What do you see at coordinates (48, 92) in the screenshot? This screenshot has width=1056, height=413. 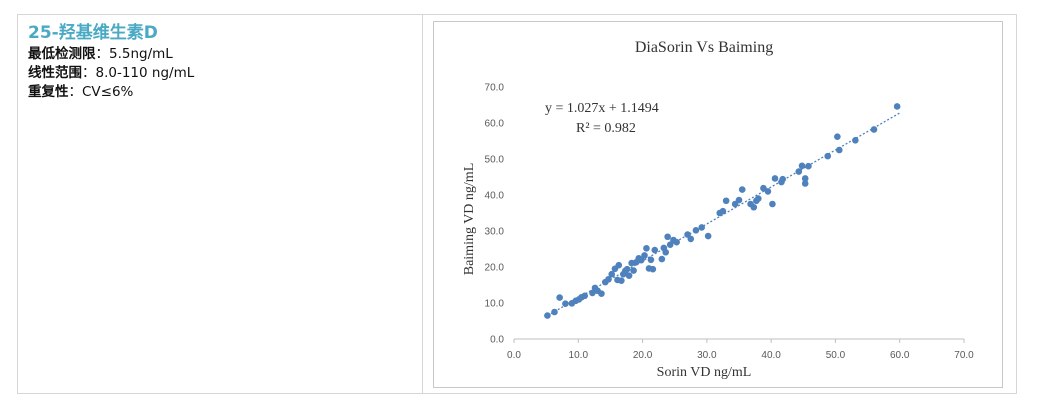 I see `spec-label: 重复性` at bounding box center [48, 92].